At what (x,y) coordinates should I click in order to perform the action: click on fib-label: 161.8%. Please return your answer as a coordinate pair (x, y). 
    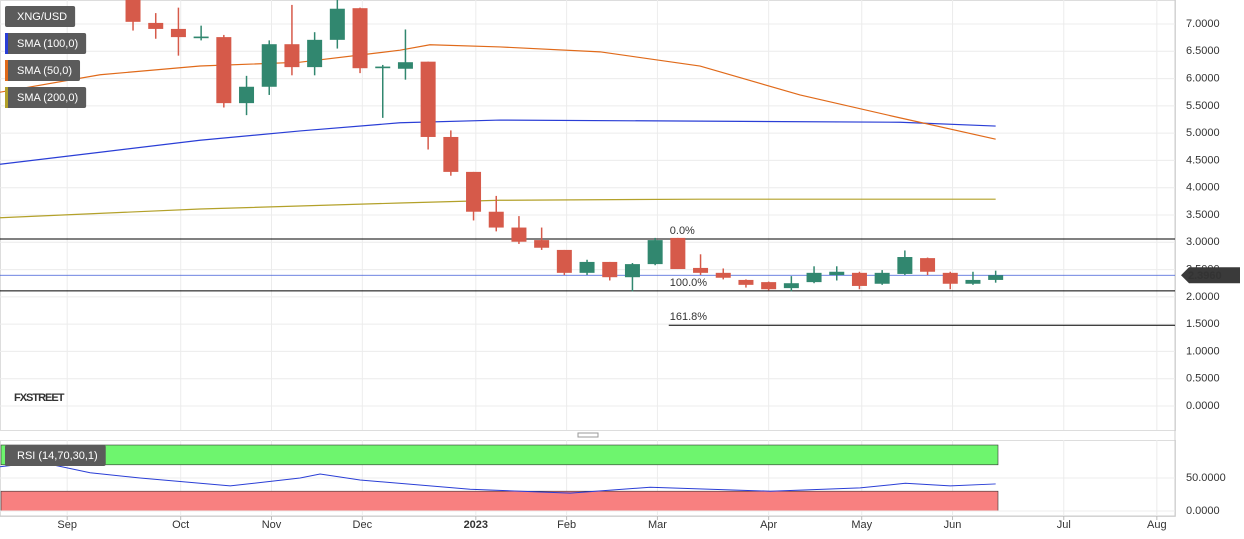
    Looking at the image, I should click on (689, 317).